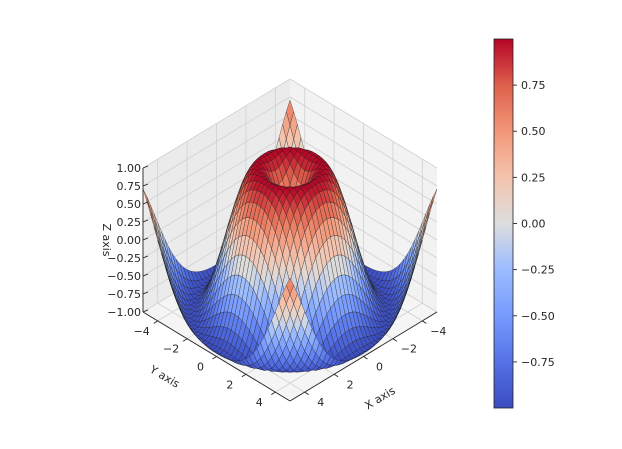 The height and width of the screenshot is (449, 622). I want to click on y-tick-label: 0, so click(200, 367).